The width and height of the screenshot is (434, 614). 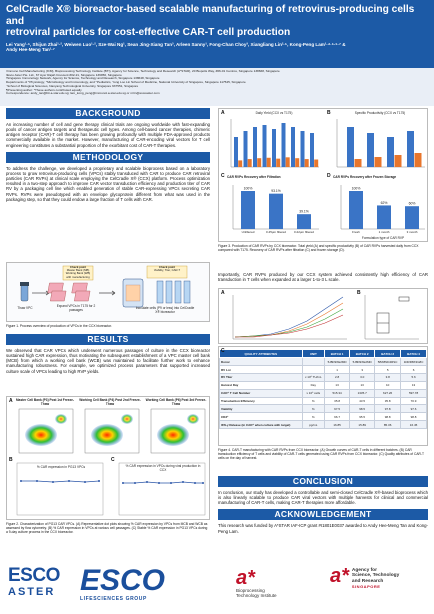 What do you see at coordinates (77, 267) in the screenshot?
I see `checkpoint-1-title: Check point` at bounding box center [77, 267].